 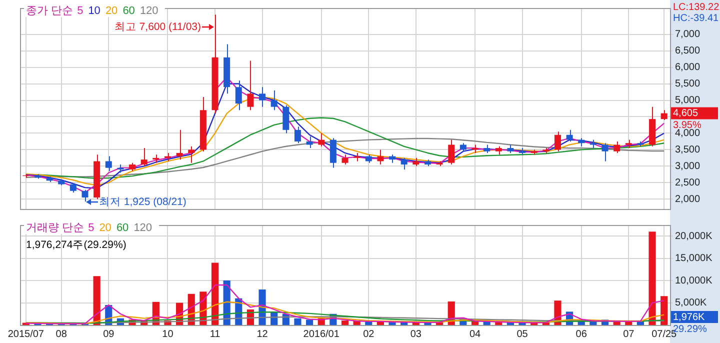 I want to click on x-tick-label: 09, so click(x=109, y=334).